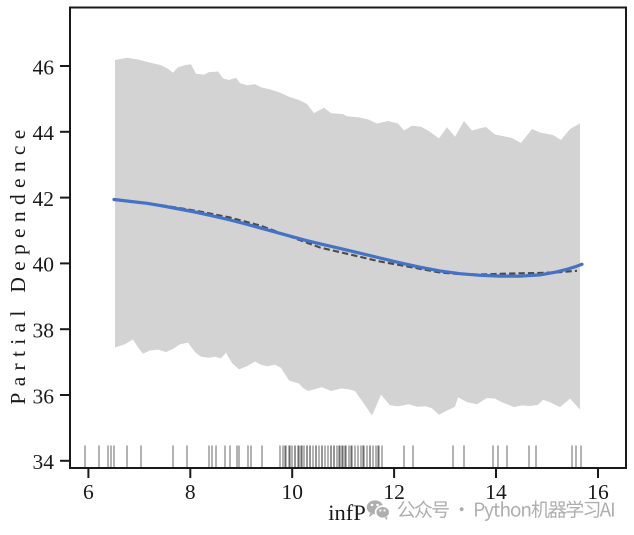  I want to click on svg-text: 12, so click(394, 492).